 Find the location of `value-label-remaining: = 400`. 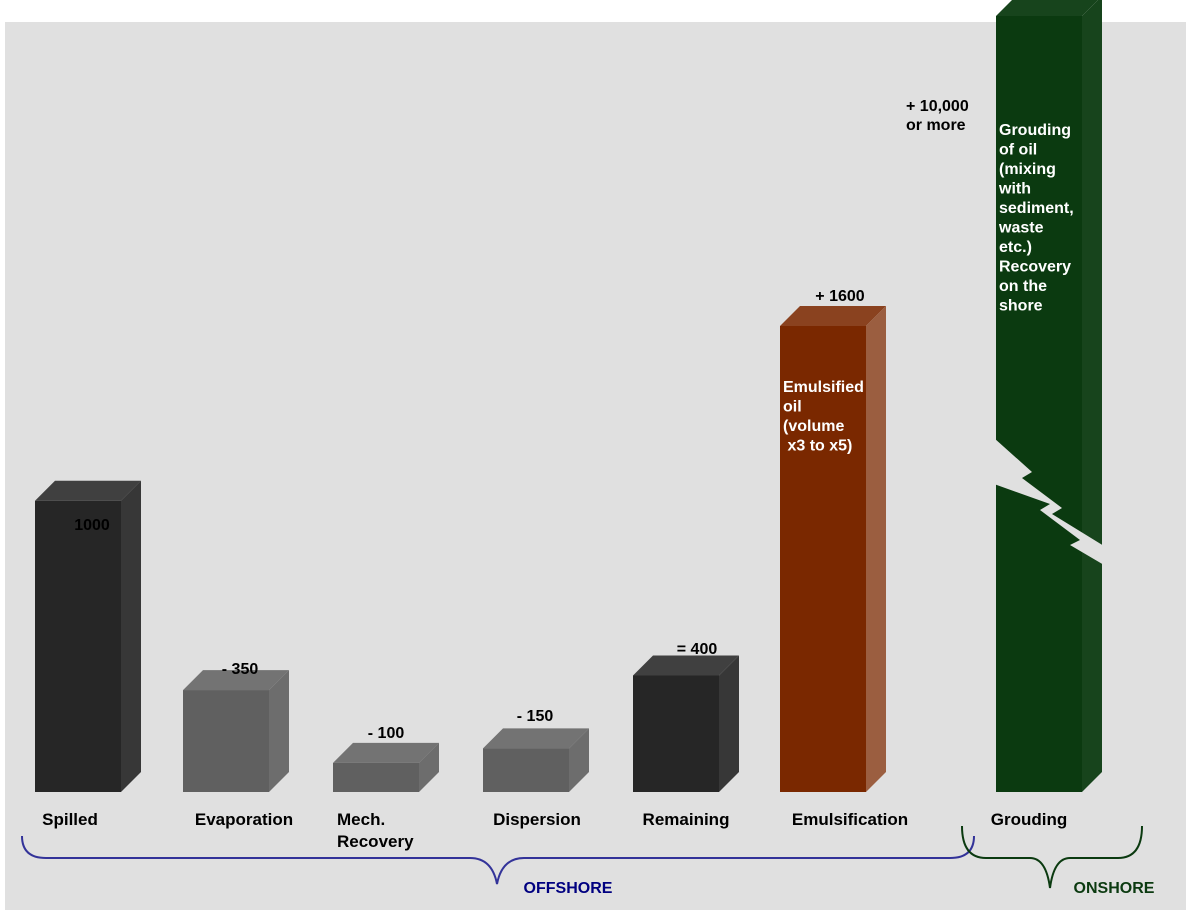

value-label-remaining: = 400 is located at coordinates (697, 649).